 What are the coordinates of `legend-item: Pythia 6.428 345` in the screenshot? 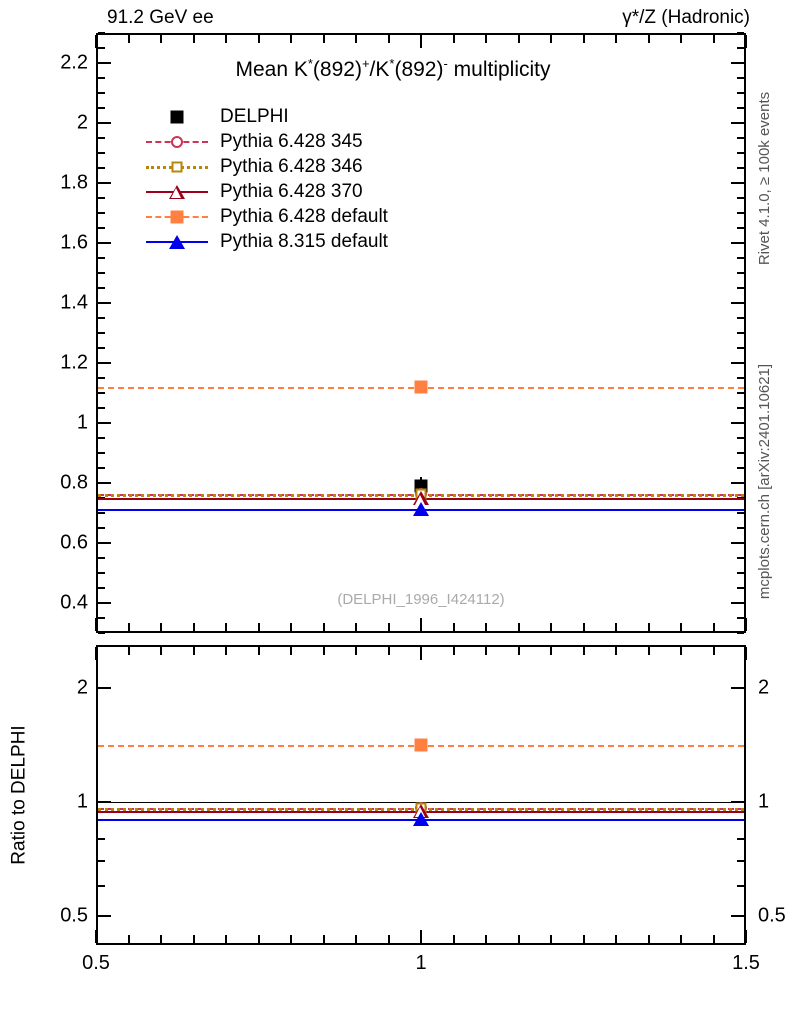 It's located at (267, 141).